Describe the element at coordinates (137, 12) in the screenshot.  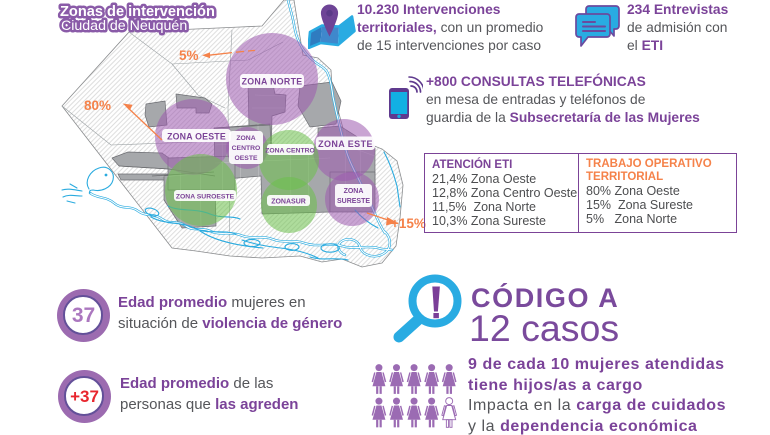
I see `svg-text: Zonas de intervención` at that location.